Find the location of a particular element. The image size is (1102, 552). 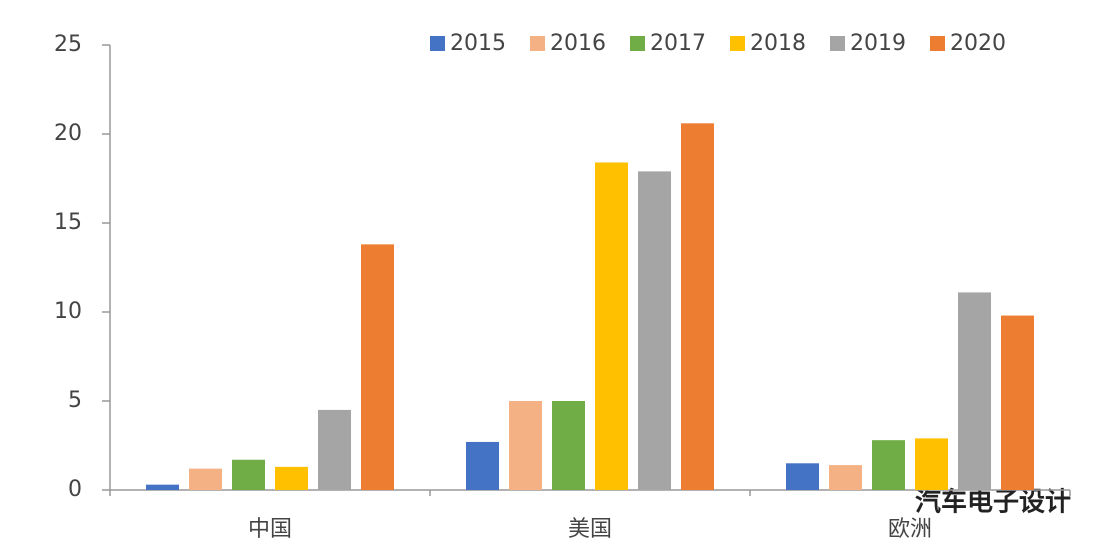

legend-label: 2016 is located at coordinates (578, 43).